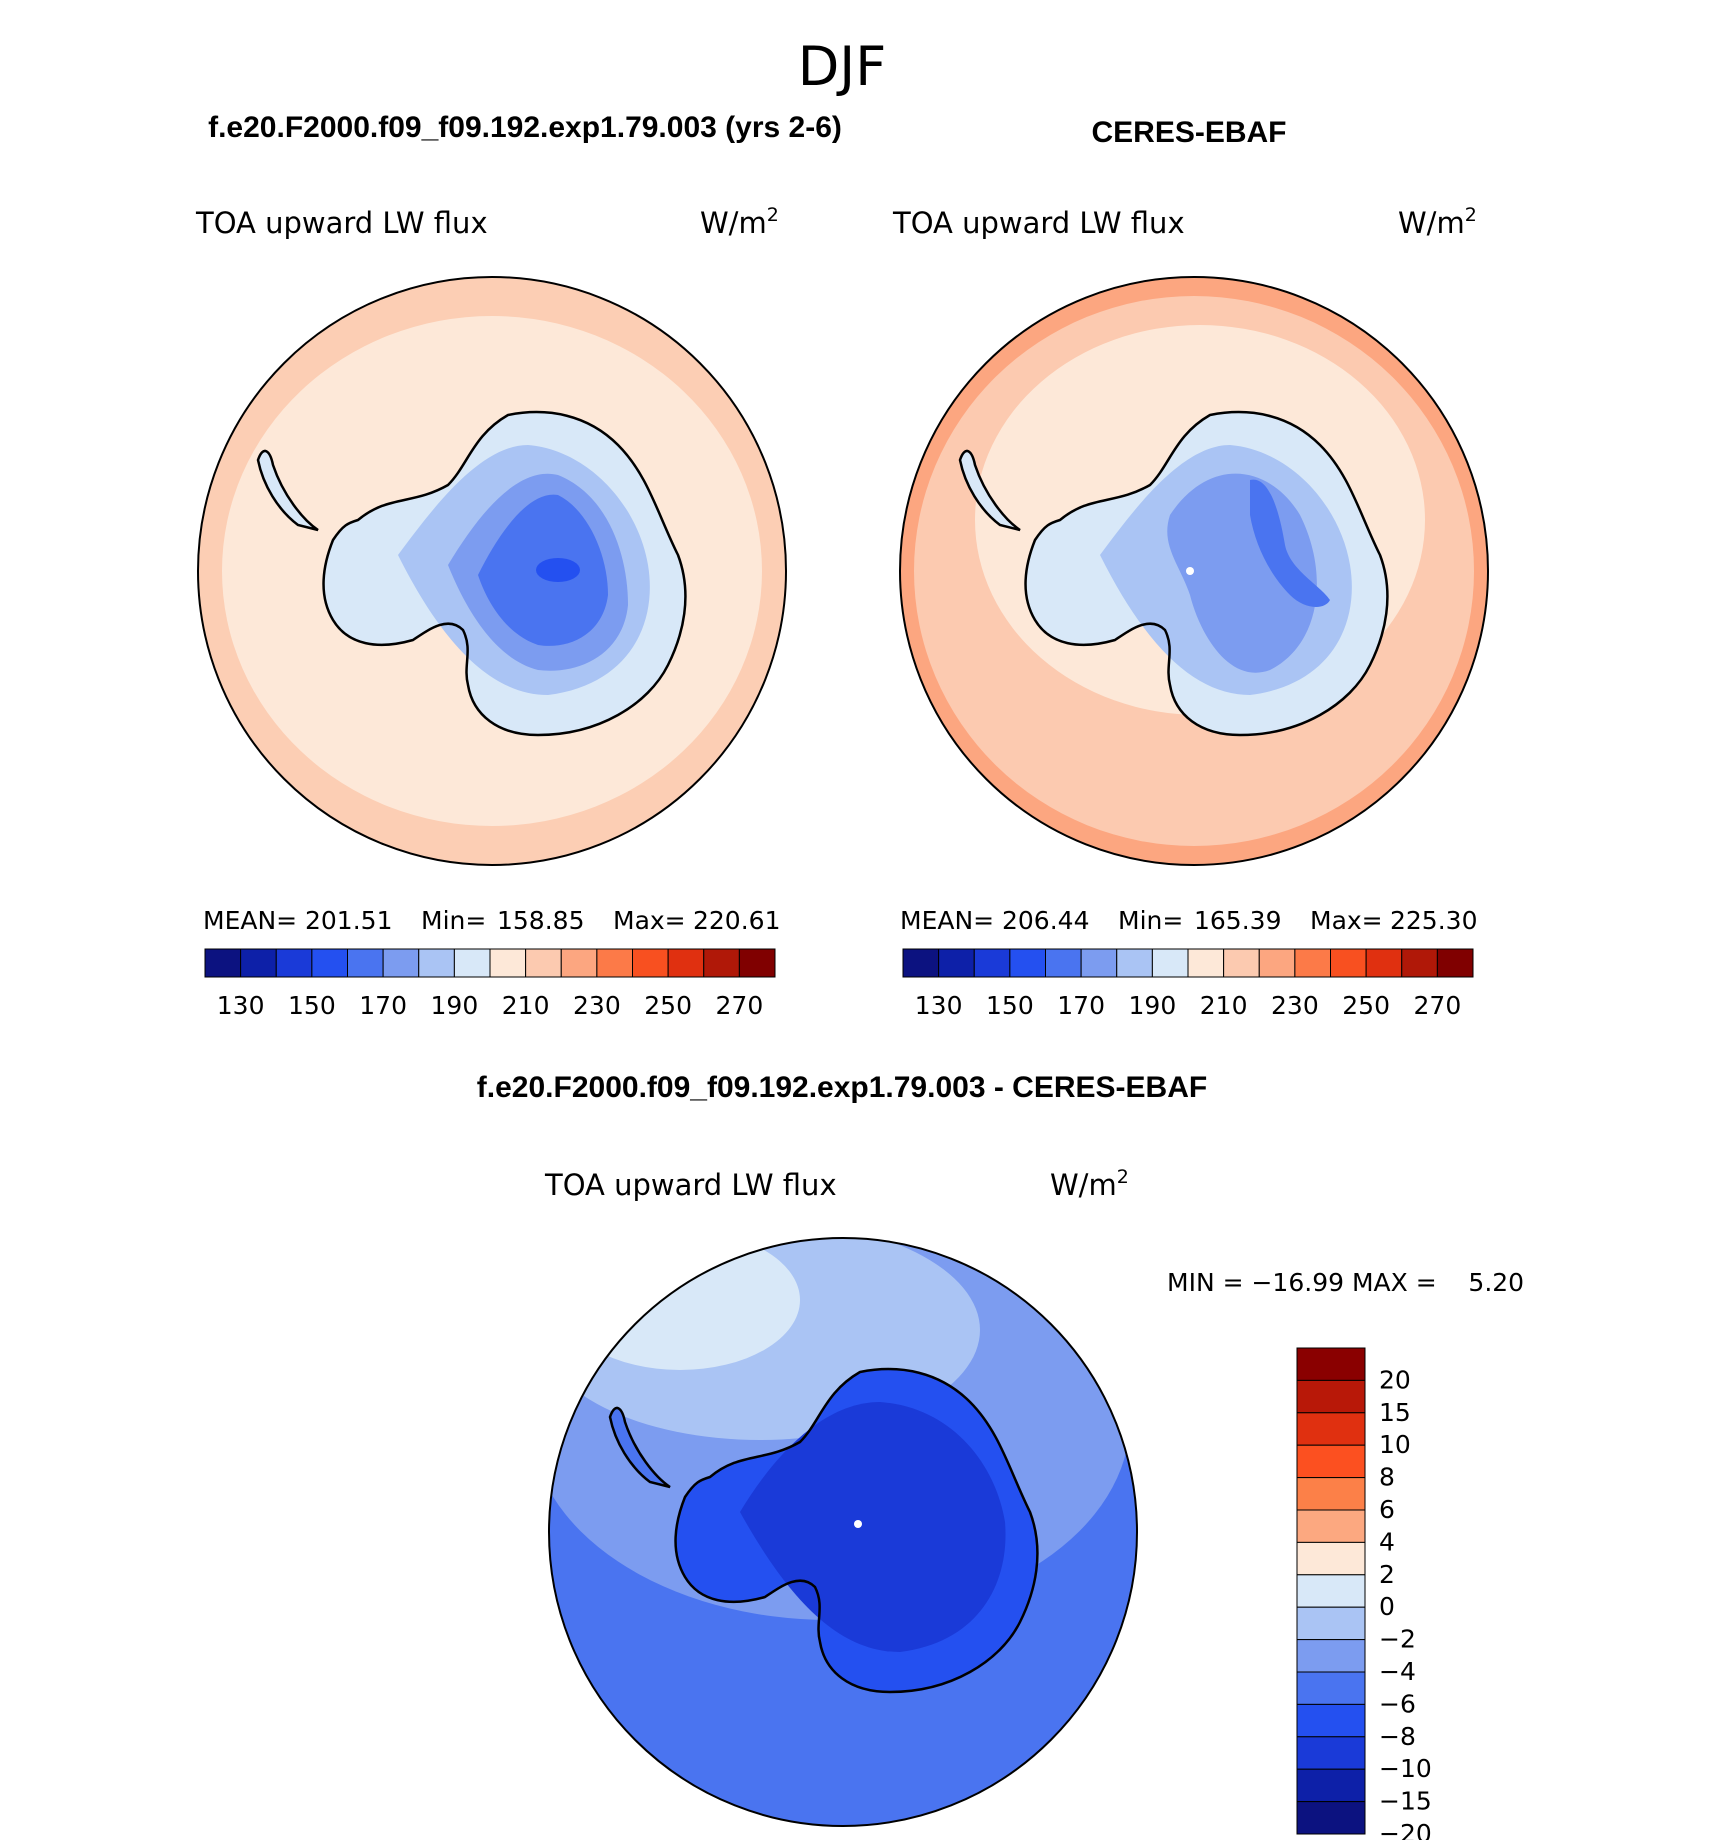  What do you see at coordinates (490, 984) in the screenshot?
I see `panel-model-colorbar: 130 150 170 190 210 230 250 270` at bounding box center [490, 984].